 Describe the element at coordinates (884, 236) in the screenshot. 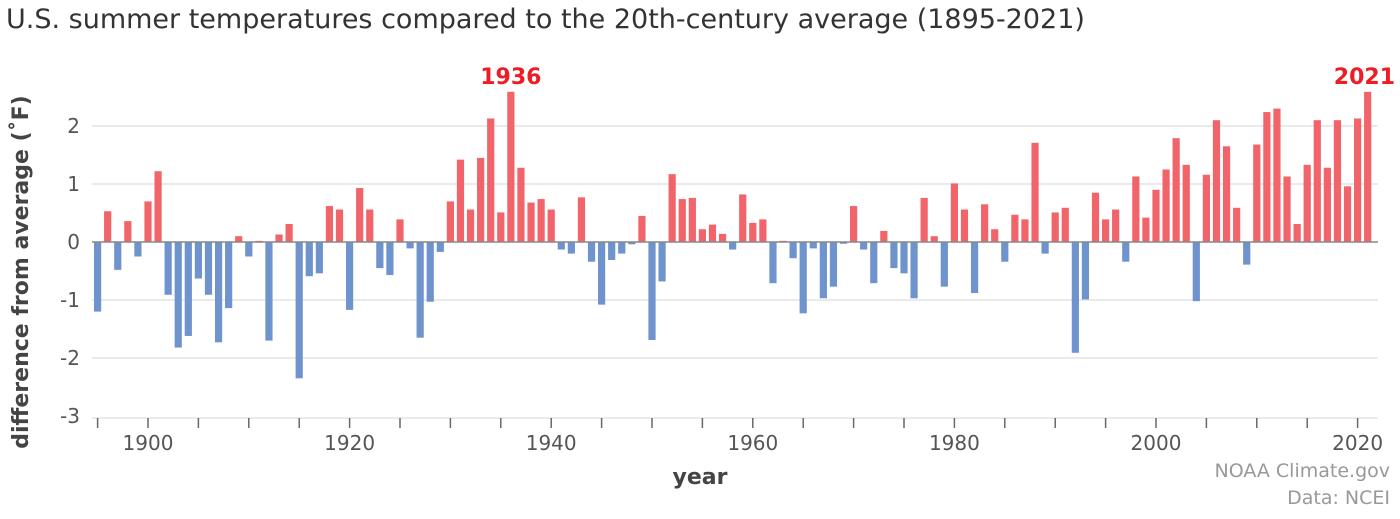

I see `bar-1973` at that location.